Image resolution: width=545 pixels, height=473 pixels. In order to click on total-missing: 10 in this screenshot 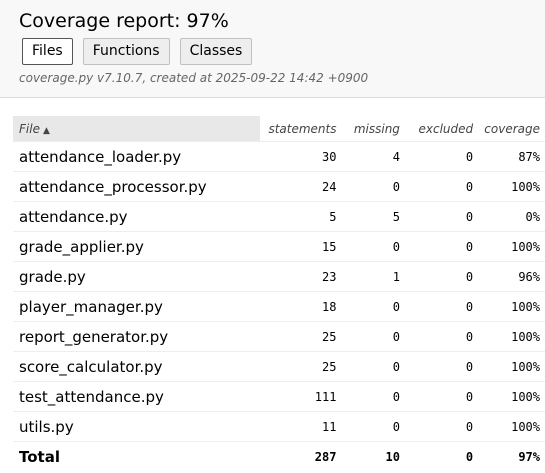, I will do `click(392, 456)`.